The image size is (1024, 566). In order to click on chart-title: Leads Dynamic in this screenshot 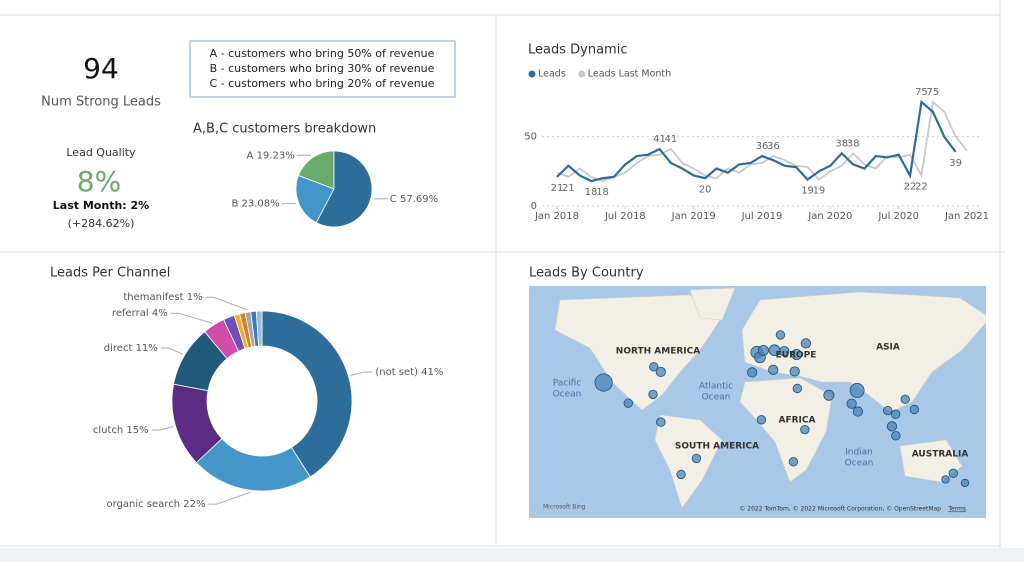, I will do `click(577, 50)`.